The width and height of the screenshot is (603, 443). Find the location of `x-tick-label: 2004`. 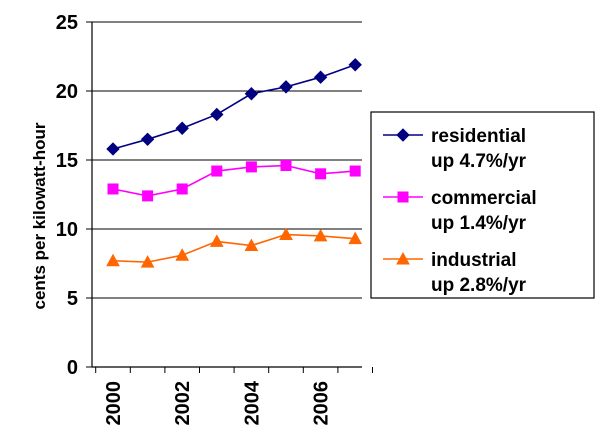

x-tick-label: 2004 is located at coordinates (252, 402).